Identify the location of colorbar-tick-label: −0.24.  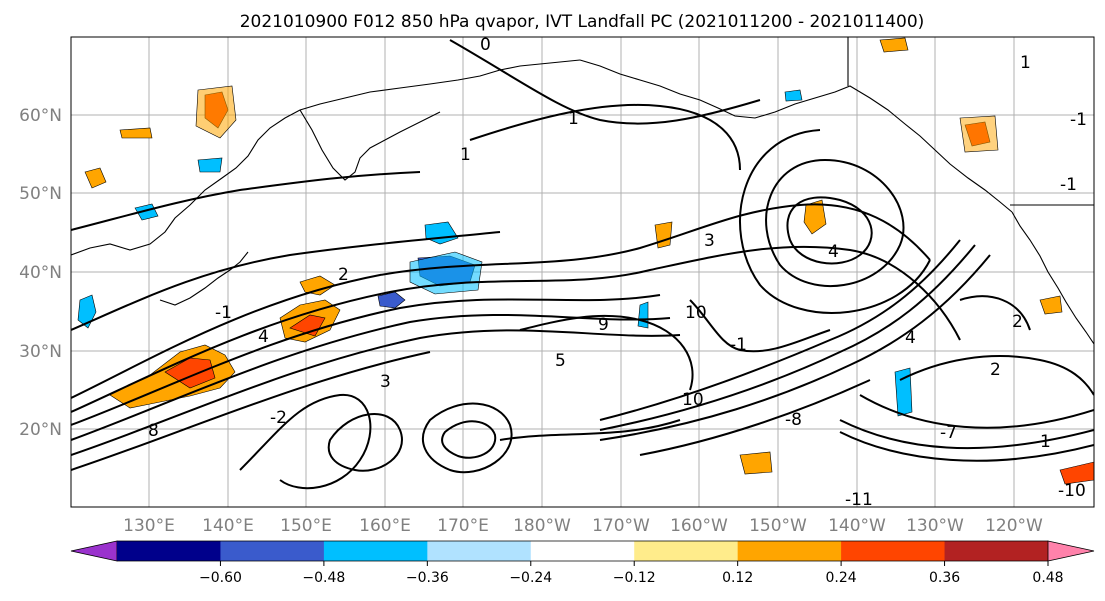
(530, 578).